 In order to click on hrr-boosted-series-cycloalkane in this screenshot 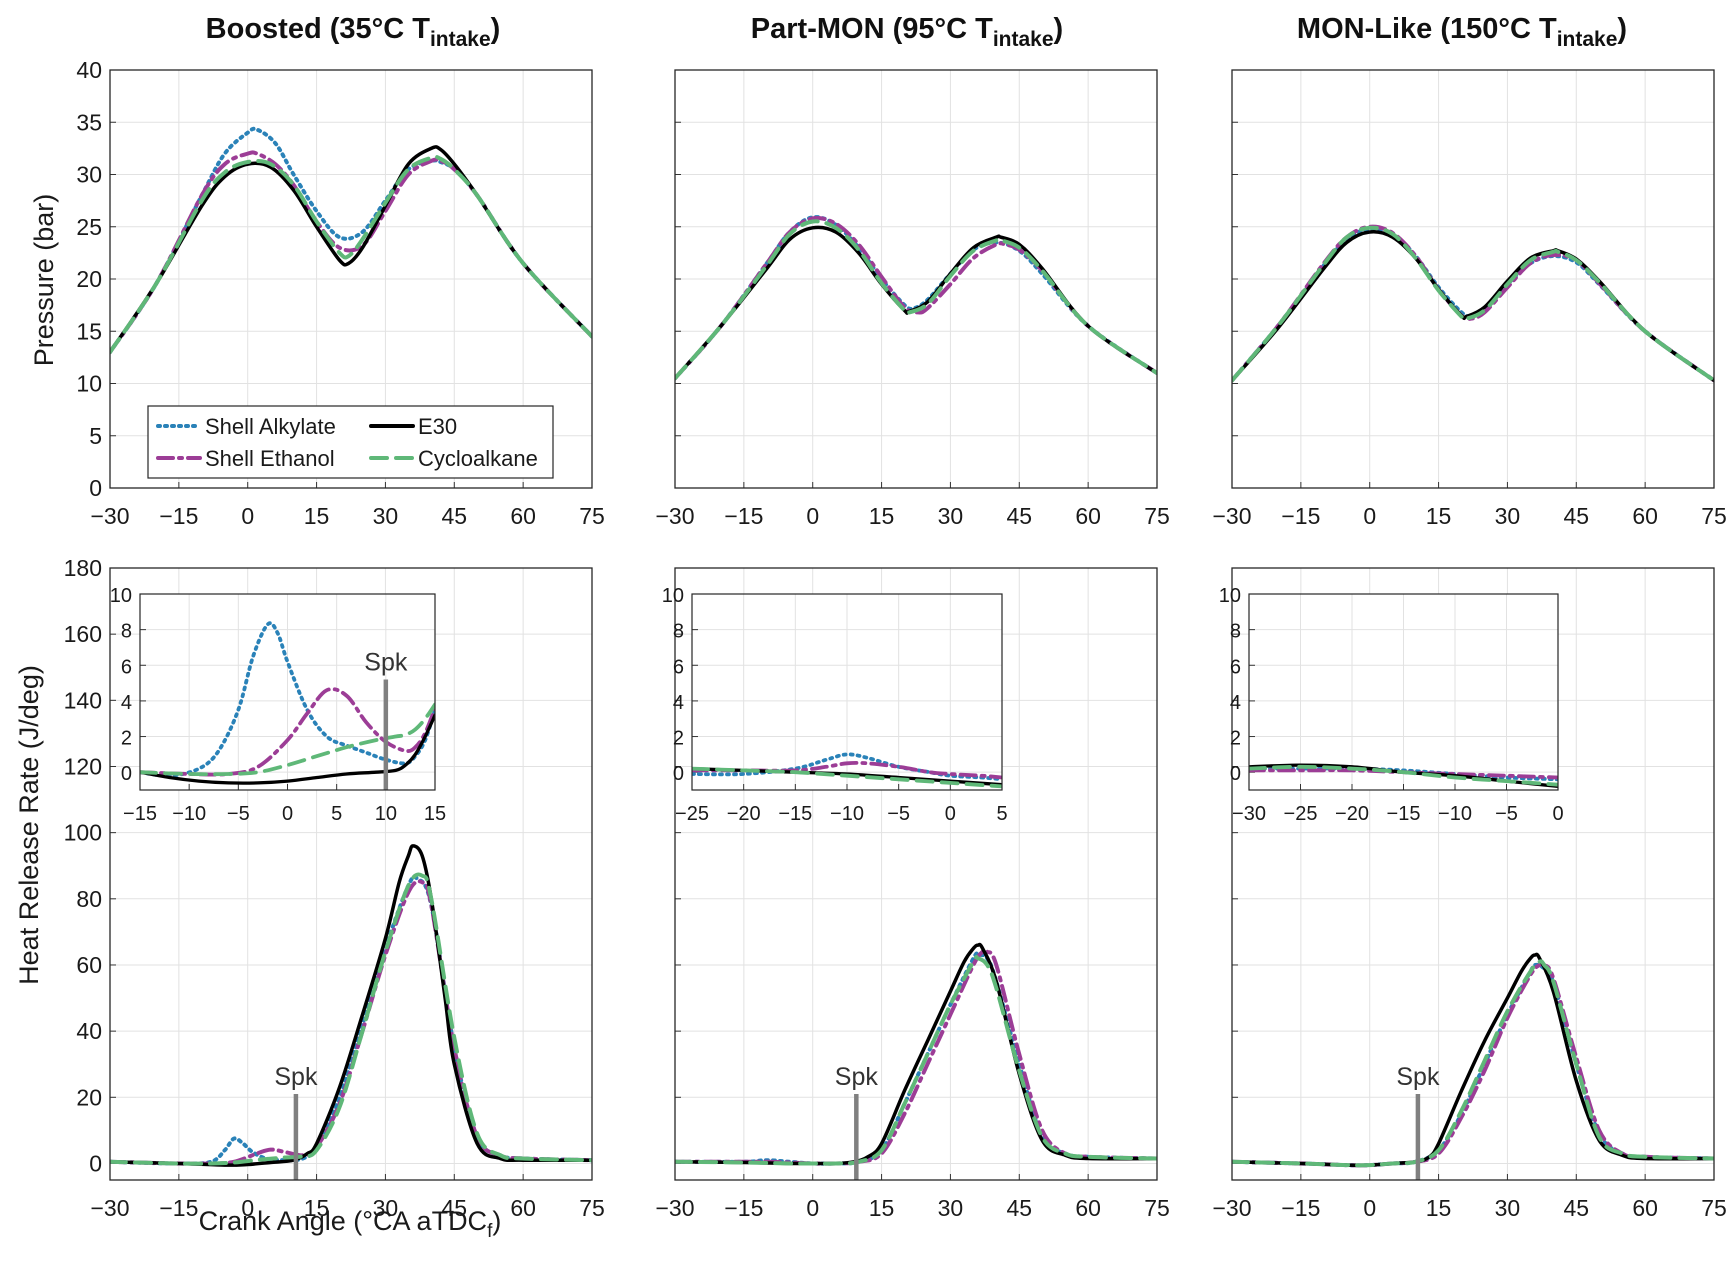, I will do `click(351, 1019)`.